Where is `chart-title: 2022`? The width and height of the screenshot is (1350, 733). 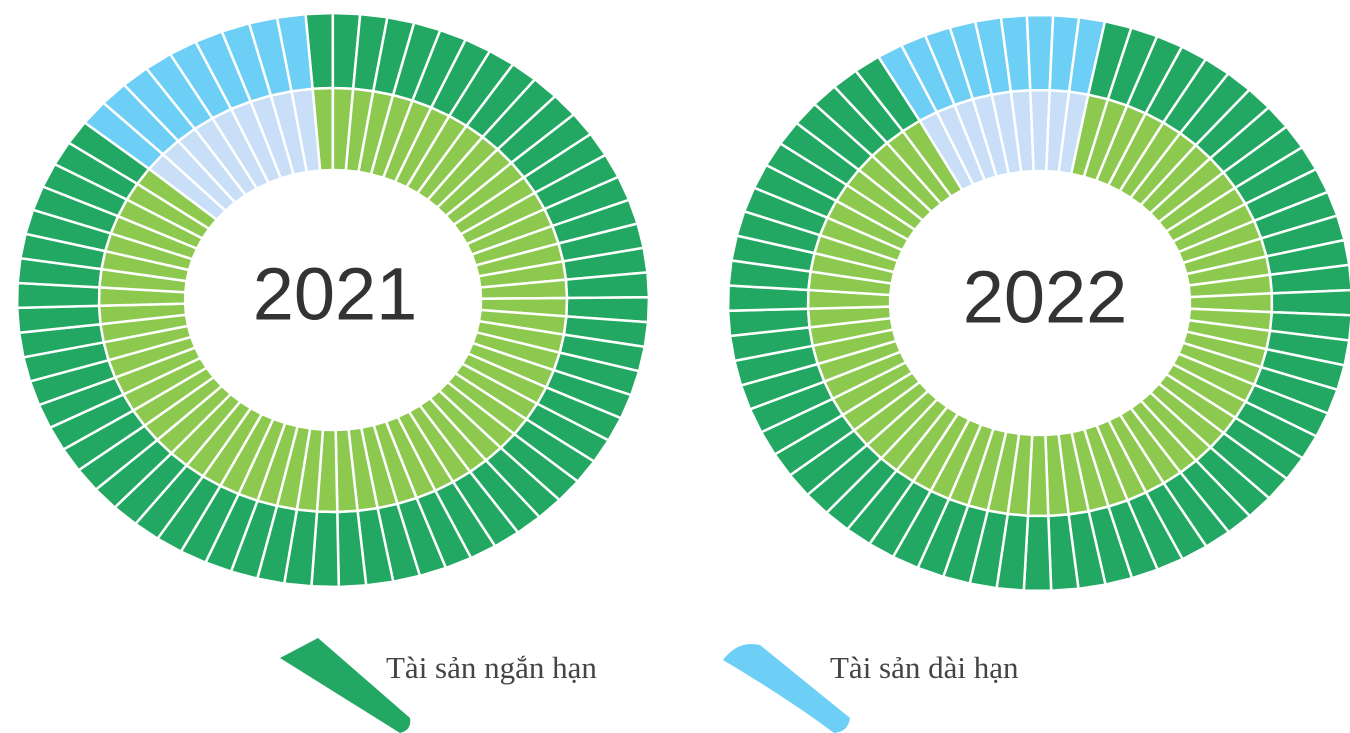
chart-title: 2022 is located at coordinates (1045, 297).